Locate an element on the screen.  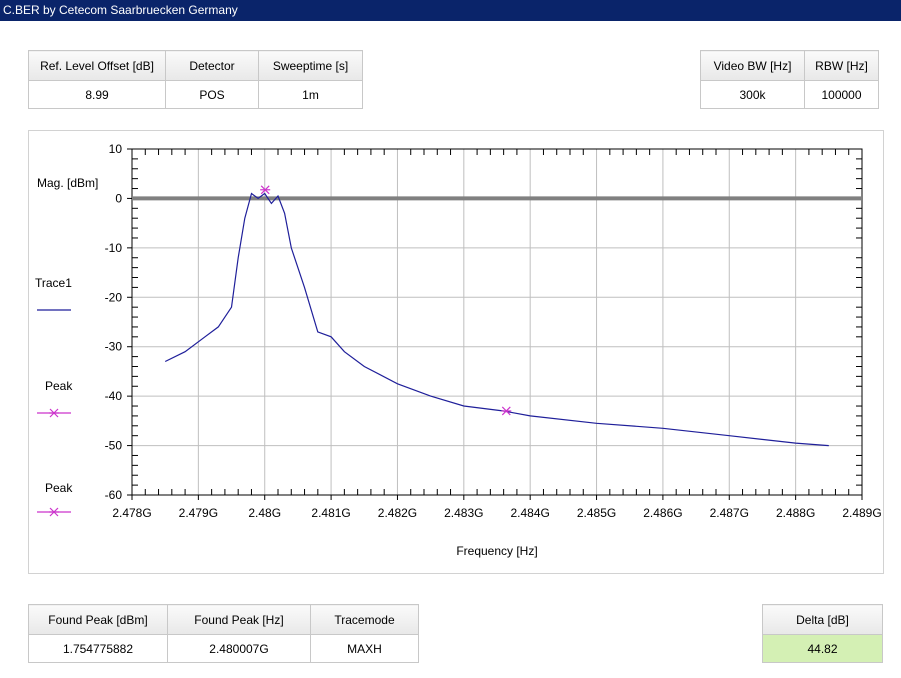
legend-peak1-label: Peak is located at coordinates (59, 386).